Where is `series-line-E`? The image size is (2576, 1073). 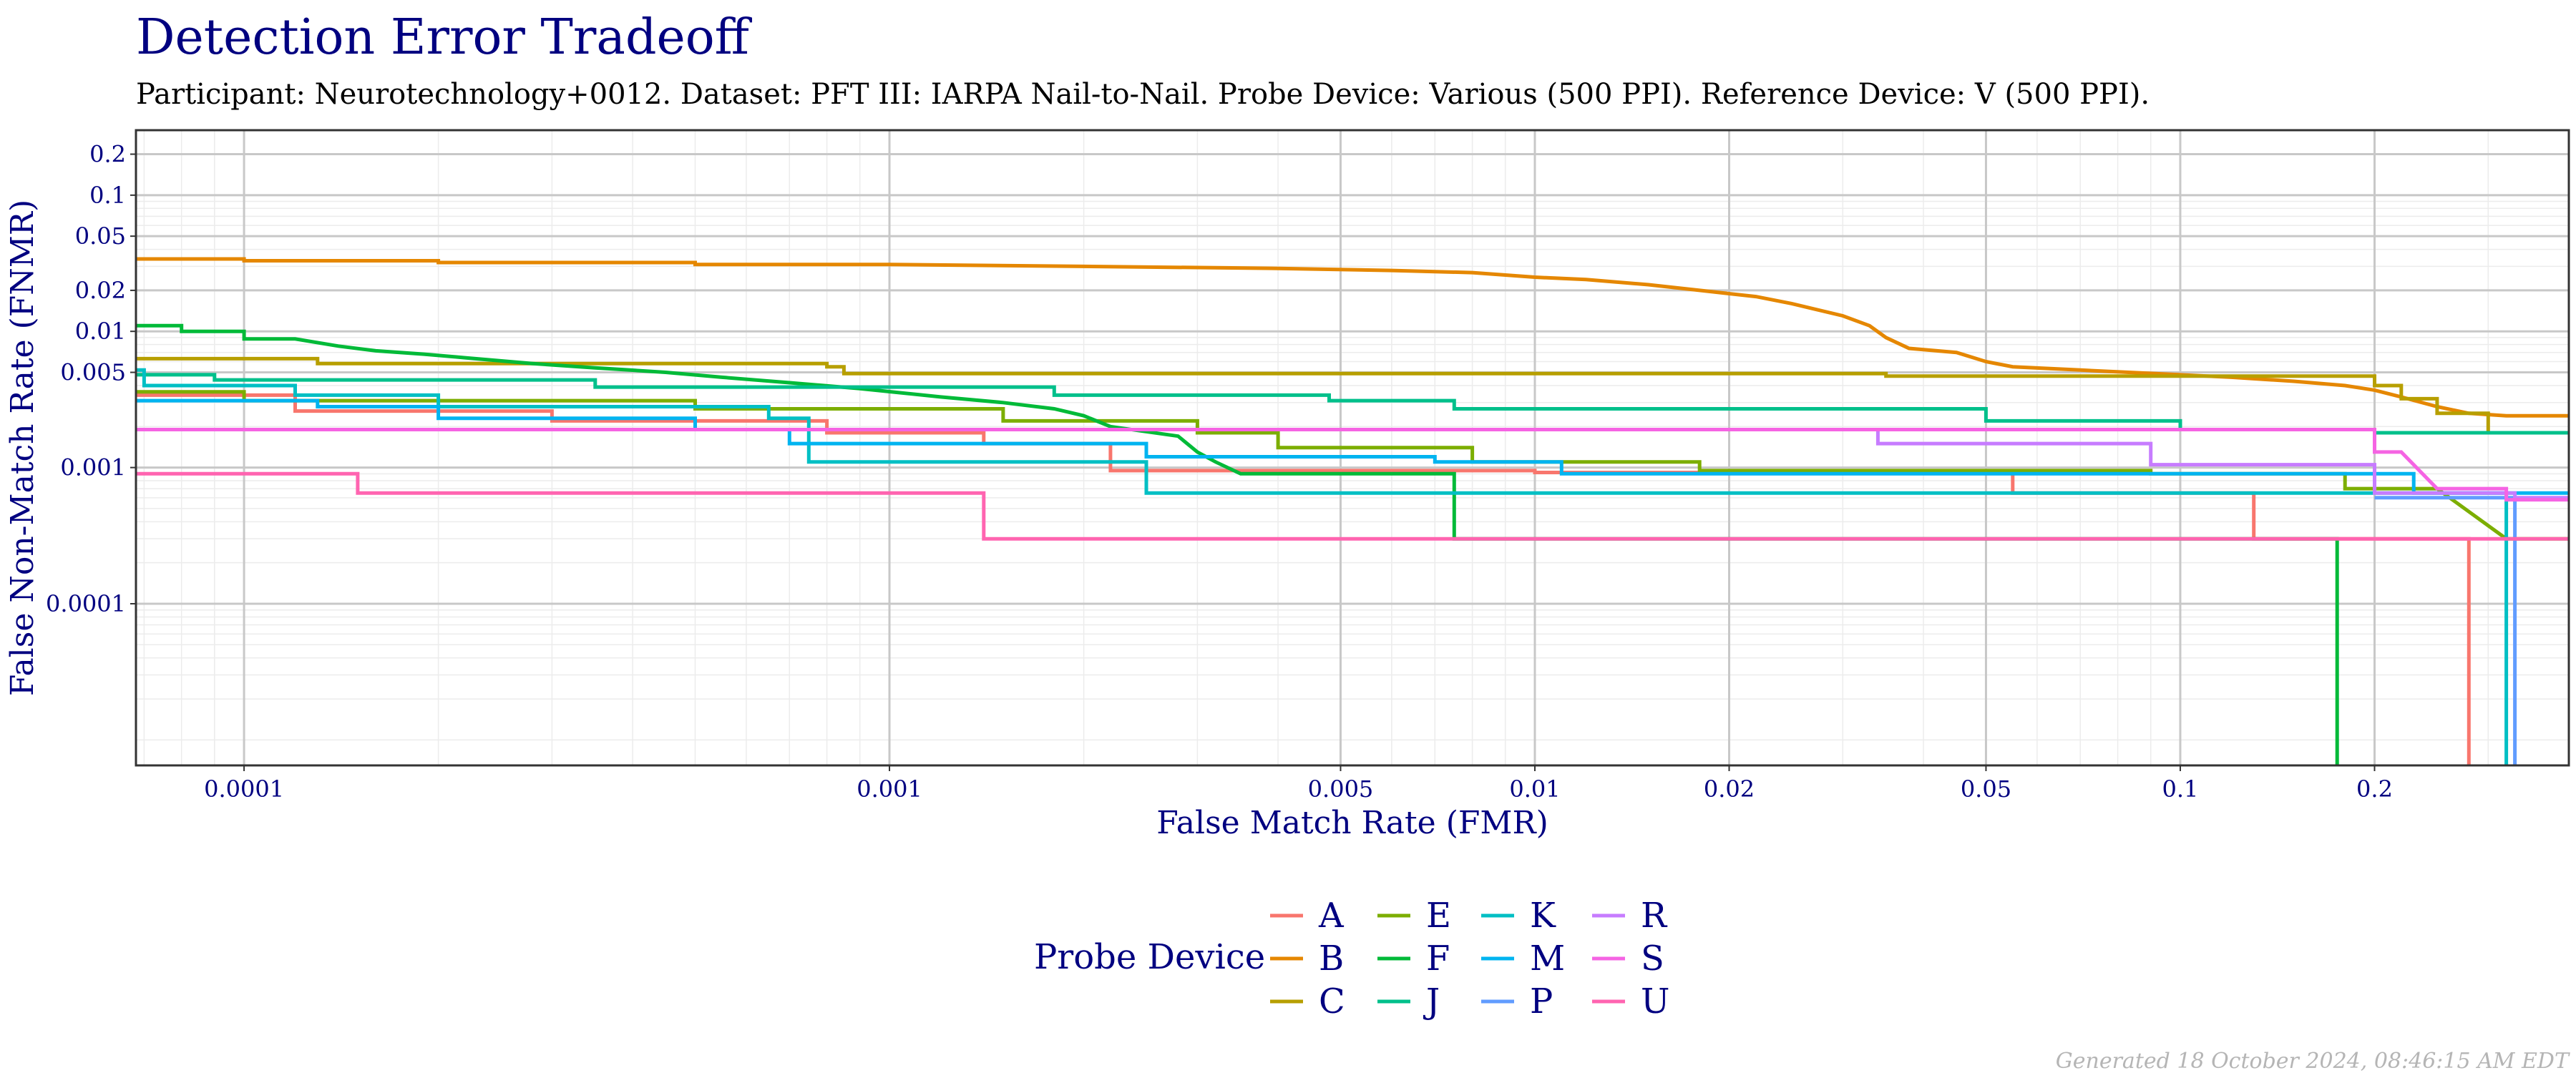
series-line-E is located at coordinates (1352, 465).